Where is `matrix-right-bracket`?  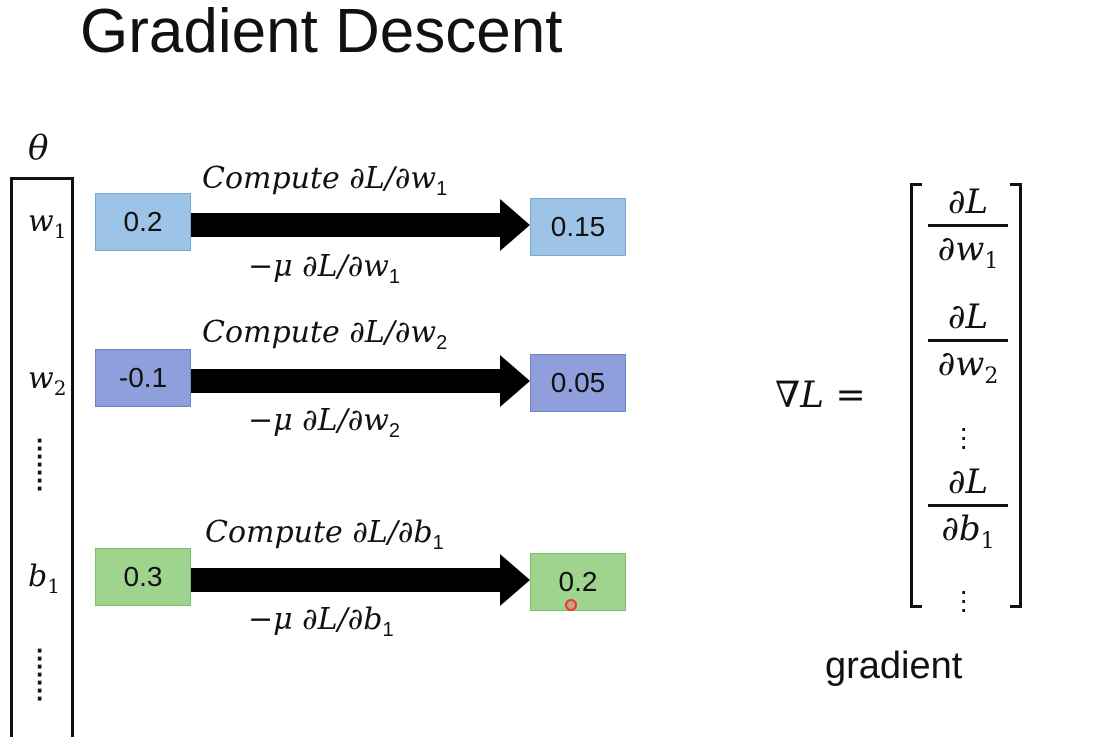
matrix-right-bracket is located at coordinates (1016, 395).